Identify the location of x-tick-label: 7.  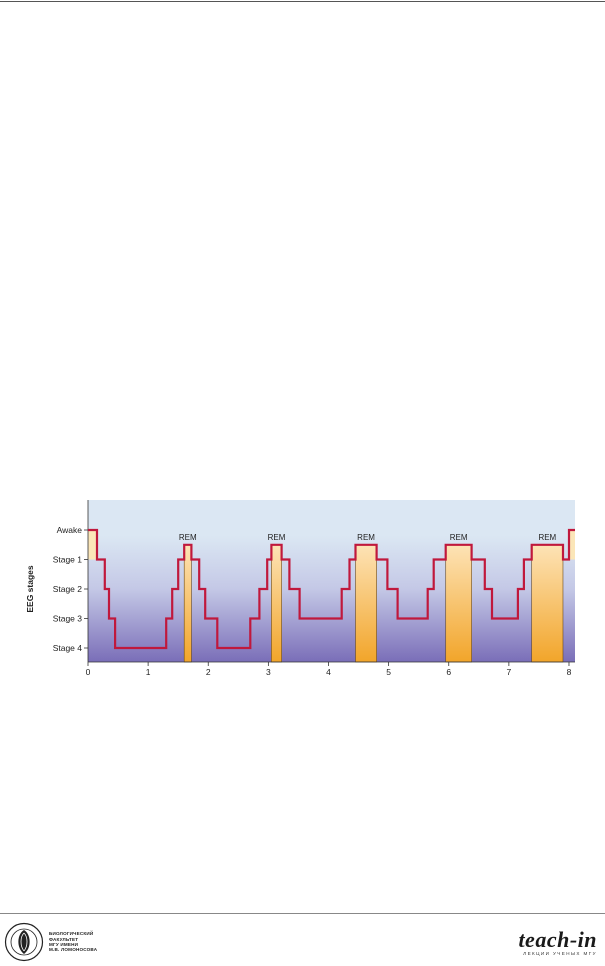
(508, 672).